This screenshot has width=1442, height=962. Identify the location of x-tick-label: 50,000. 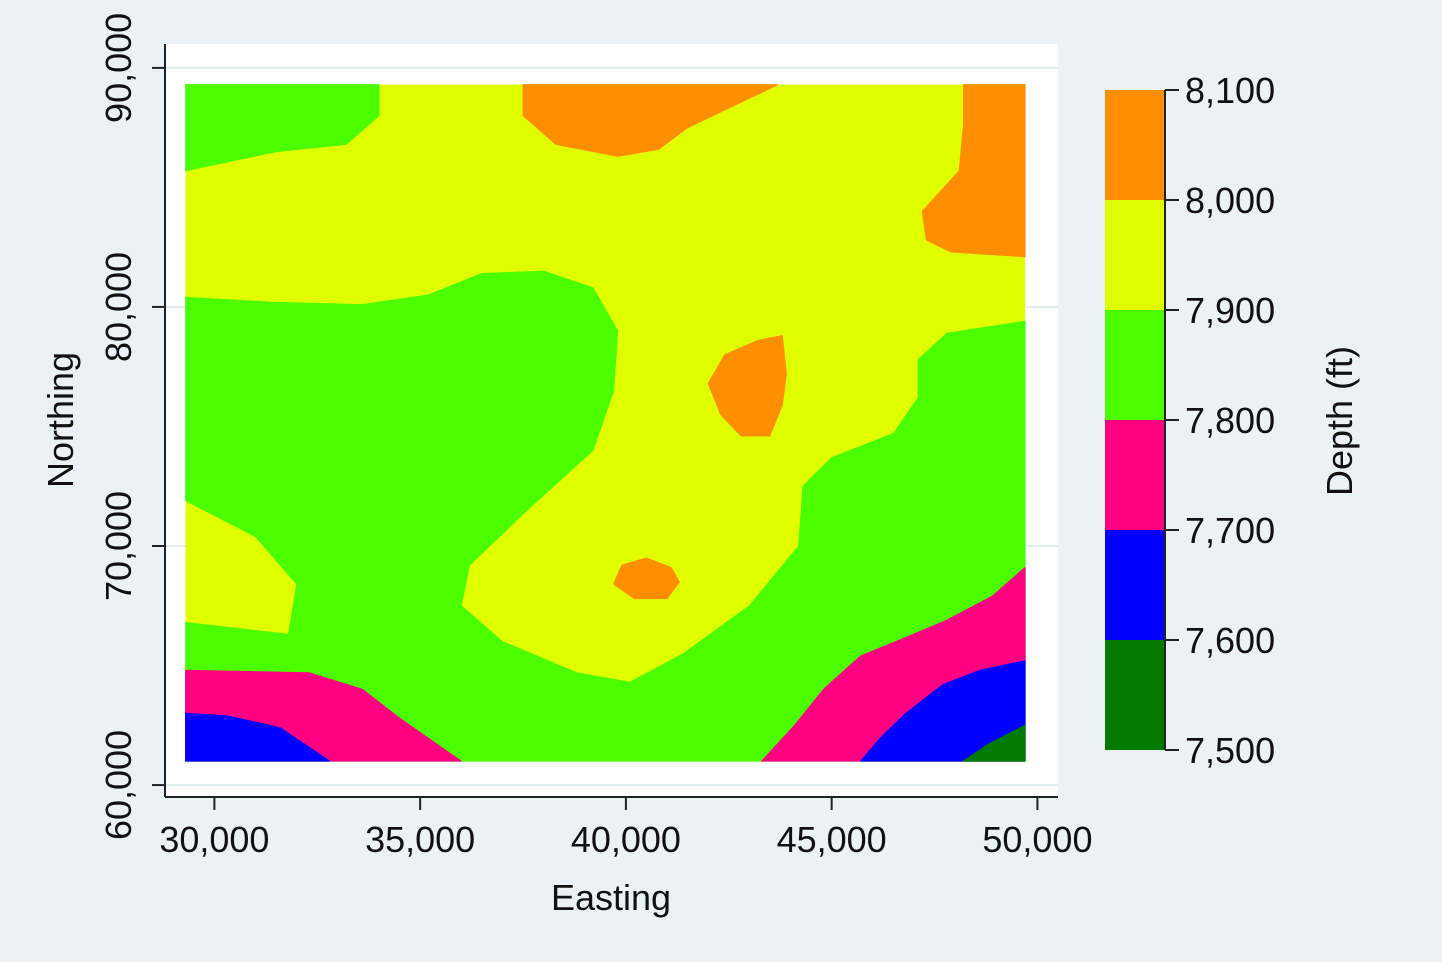
(1037, 839).